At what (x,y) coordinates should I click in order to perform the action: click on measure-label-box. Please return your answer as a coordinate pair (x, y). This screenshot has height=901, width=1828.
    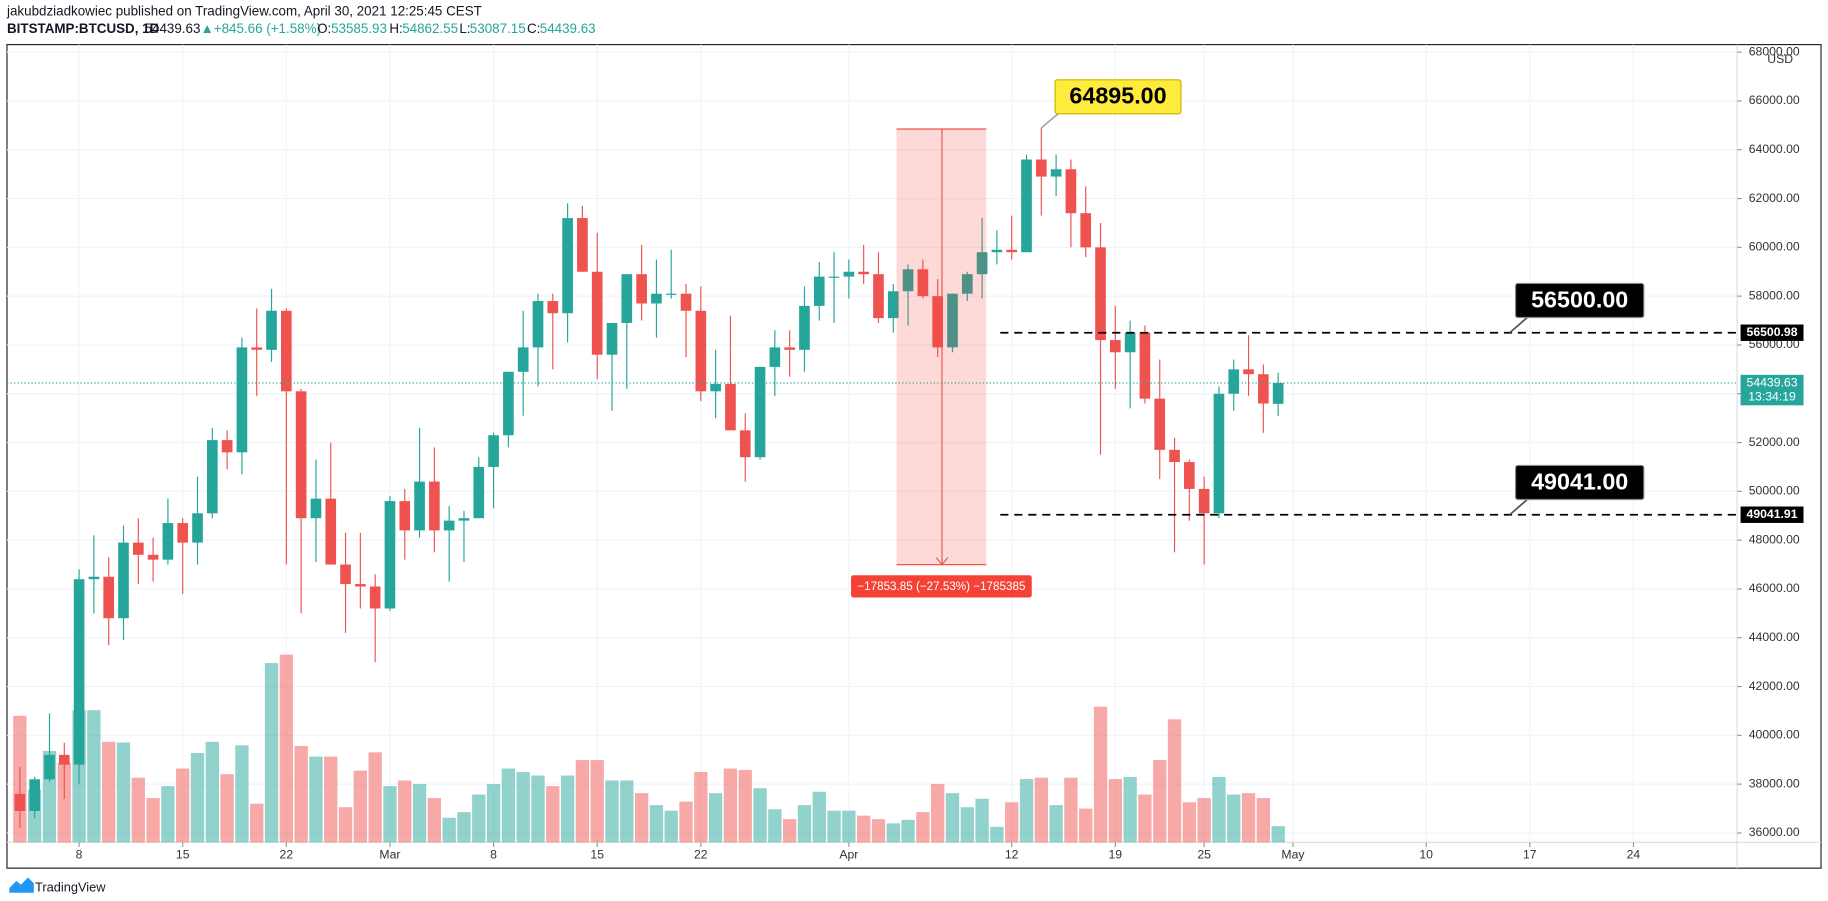
    Looking at the image, I should click on (941, 586).